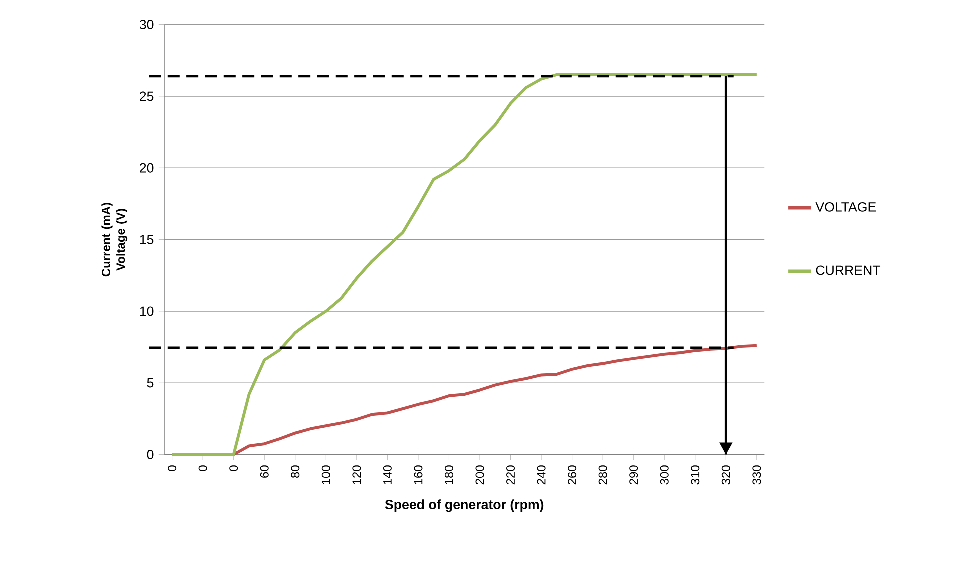 The width and height of the screenshot is (953, 587). What do you see at coordinates (357, 475) in the screenshot?
I see `x-tick-label: 120` at bounding box center [357, 475].